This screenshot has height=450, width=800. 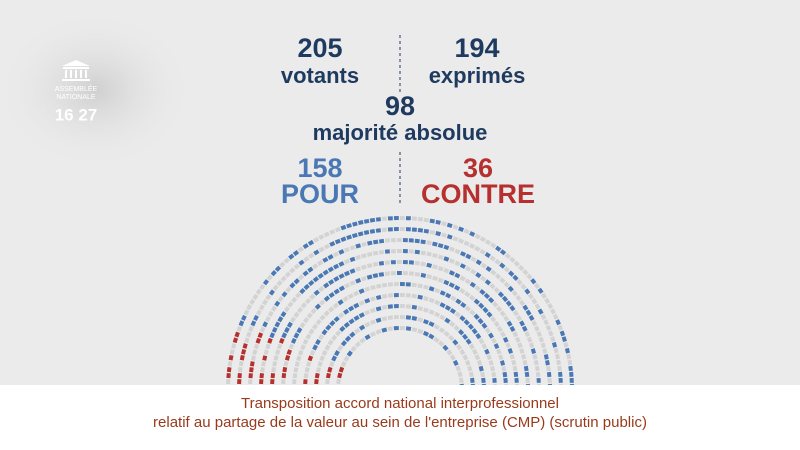 What do you see at coordinates (75, 97) in the screenshot?
I see `logo-text: NATIONALE` at bounding box center [75, 97].